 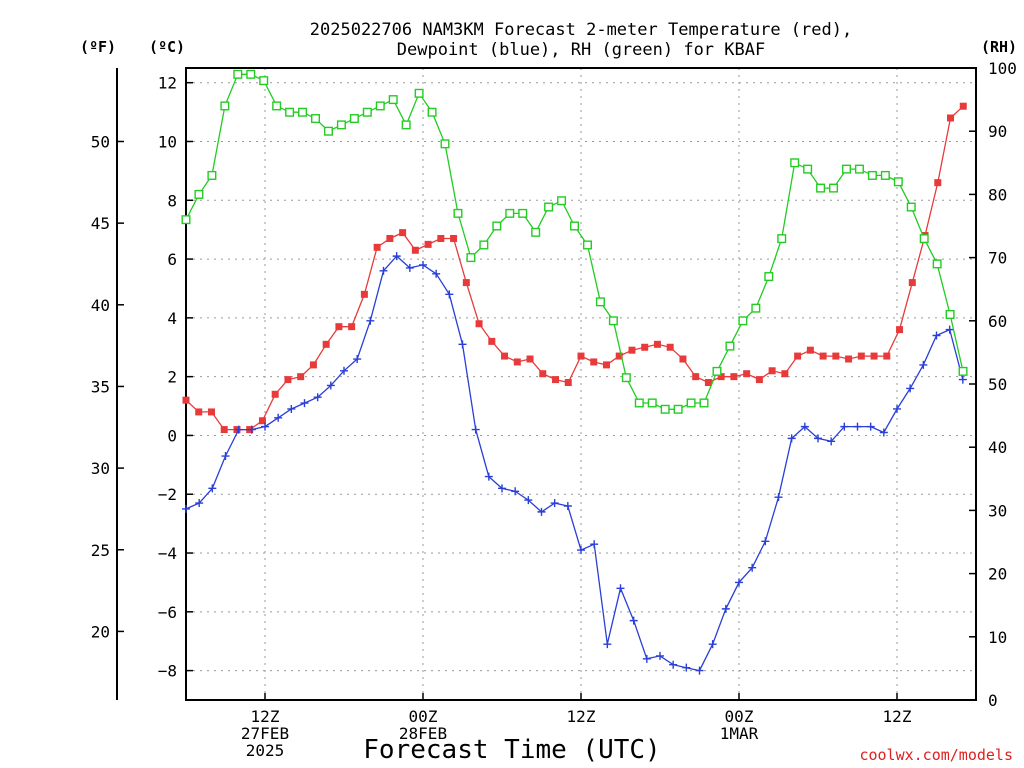 I want to click on celsius-tick-label: 4, so click(x=172, y=318).